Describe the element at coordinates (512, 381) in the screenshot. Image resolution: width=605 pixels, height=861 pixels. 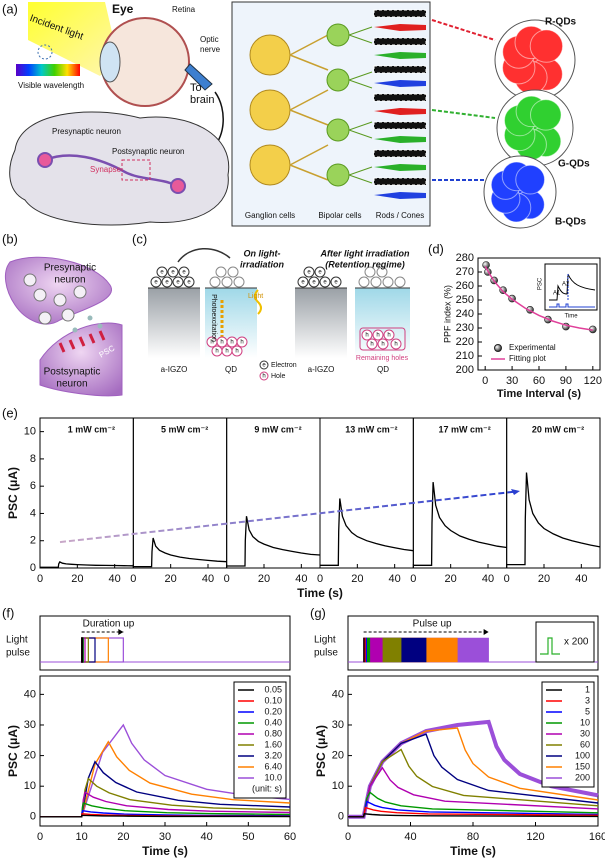
I see `x-tick-label: 30` at that location.